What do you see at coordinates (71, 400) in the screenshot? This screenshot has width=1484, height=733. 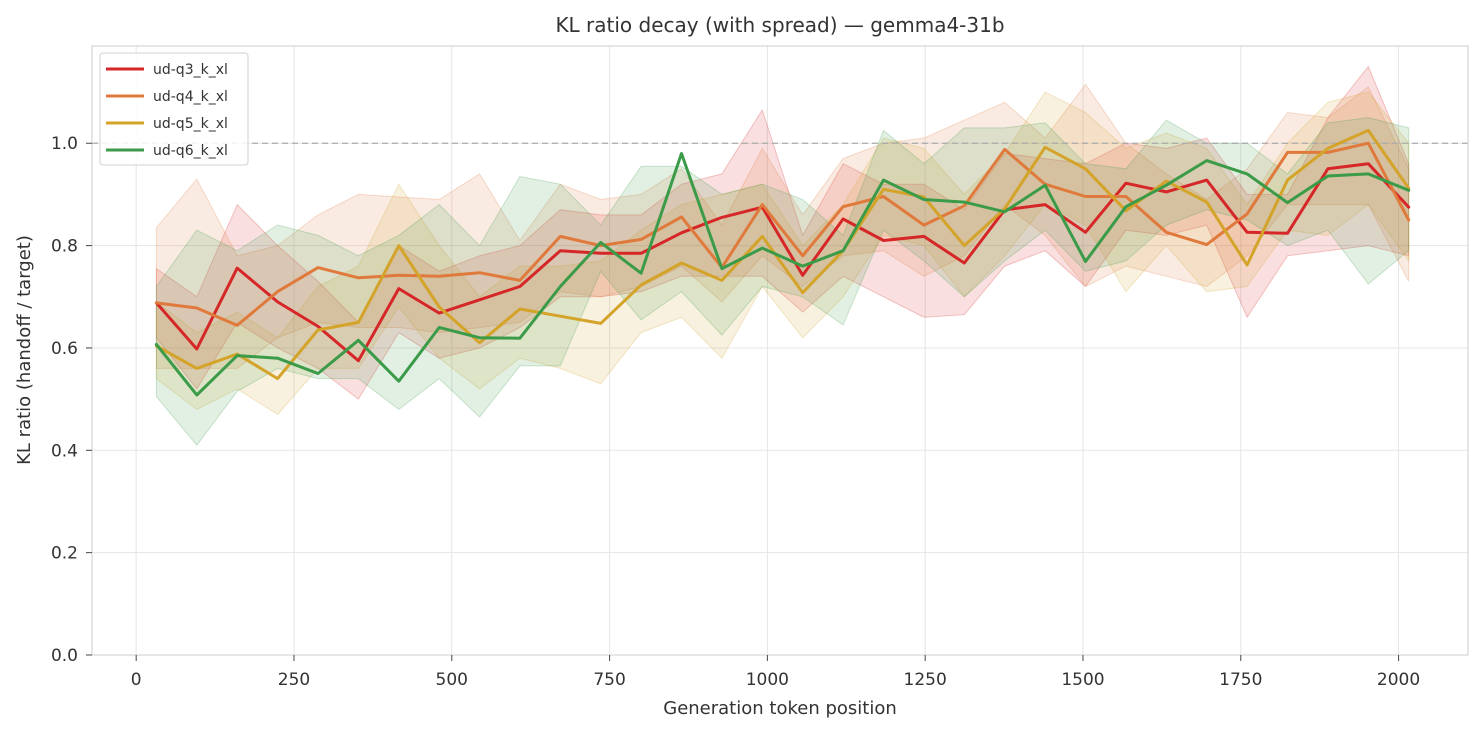 I see `y-axis-ticks: 0.0 0.2 0.4 0.6 0.8 1.0` at bounding box center [71, 400].